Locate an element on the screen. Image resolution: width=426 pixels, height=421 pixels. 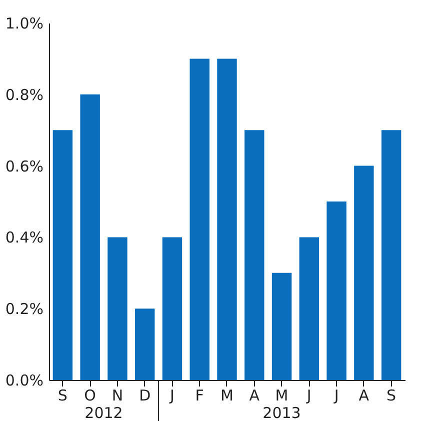
y-tick-label: 0.6% is located at coordinates (24, 166).